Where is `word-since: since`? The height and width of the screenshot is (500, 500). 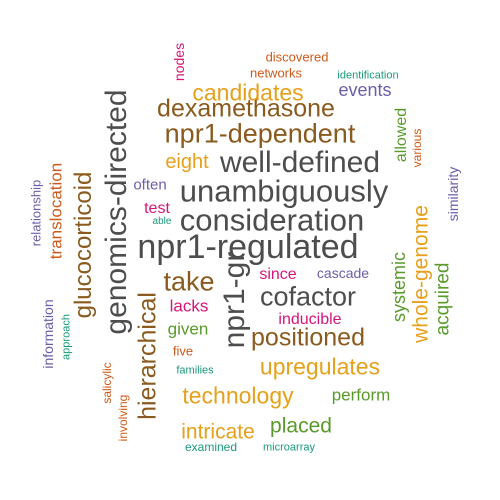 word-since: since is located at coordinates (278, 274).